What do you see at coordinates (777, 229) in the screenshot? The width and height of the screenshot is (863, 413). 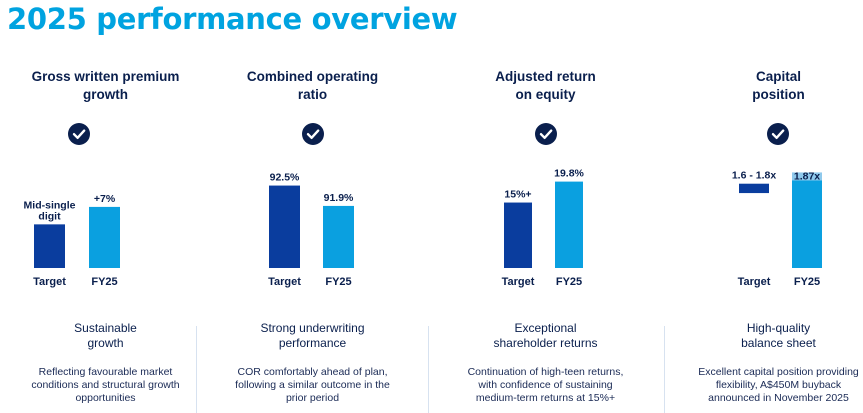 I see `bar-chart: 1.6 - 1.8x Target 1.87x FY25` at bounding box center [777, 229].